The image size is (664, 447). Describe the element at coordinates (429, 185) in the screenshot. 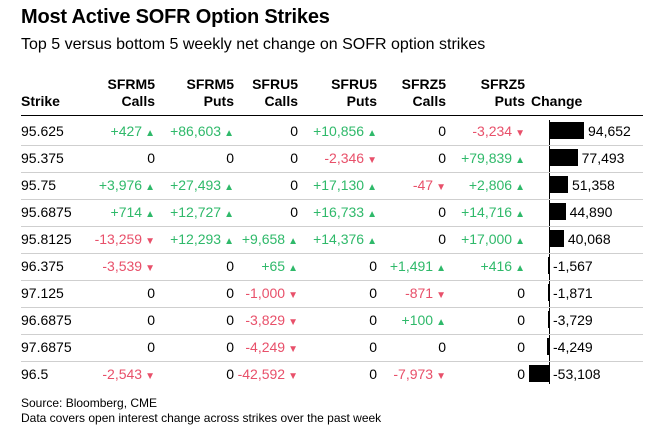

I see `cell-sfrz5-calls: -47 ▼` at that location.